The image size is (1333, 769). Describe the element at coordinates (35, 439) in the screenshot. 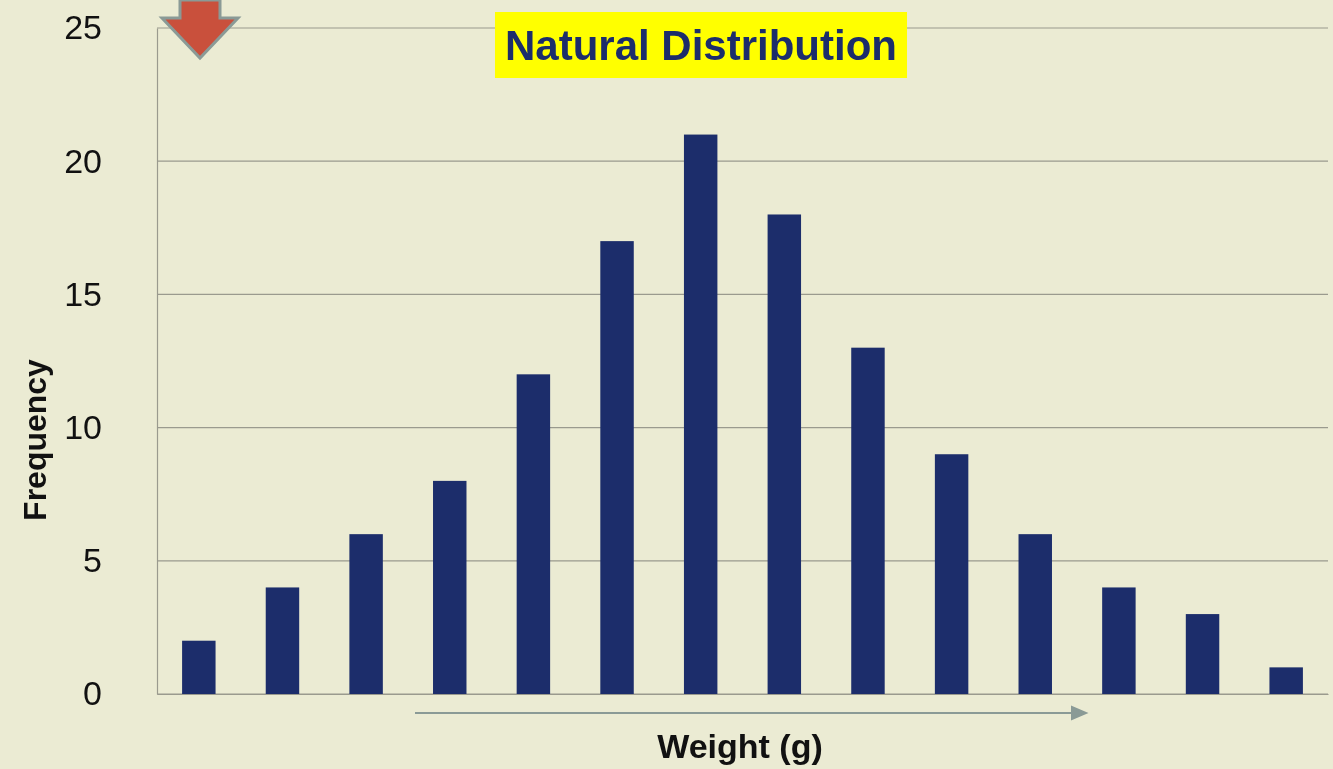

I see `y-axis-title: Frequency` at that location.